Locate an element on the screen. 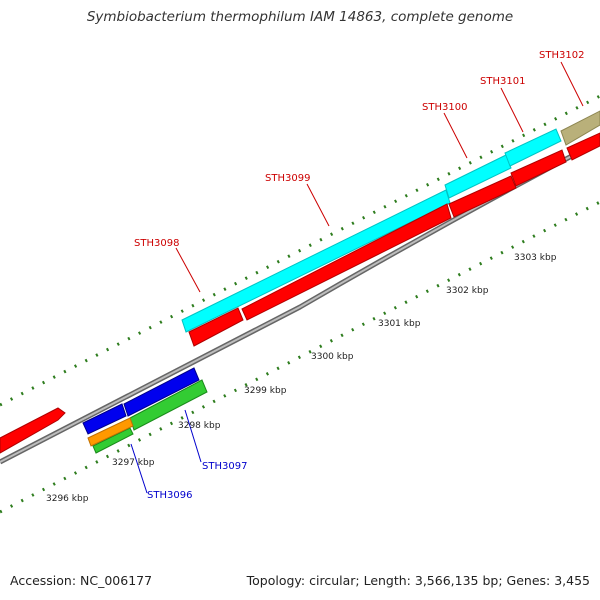 This screenshot has width=600, height=600. tick-label: 3297 kbp is located at coordinates (133, 463).